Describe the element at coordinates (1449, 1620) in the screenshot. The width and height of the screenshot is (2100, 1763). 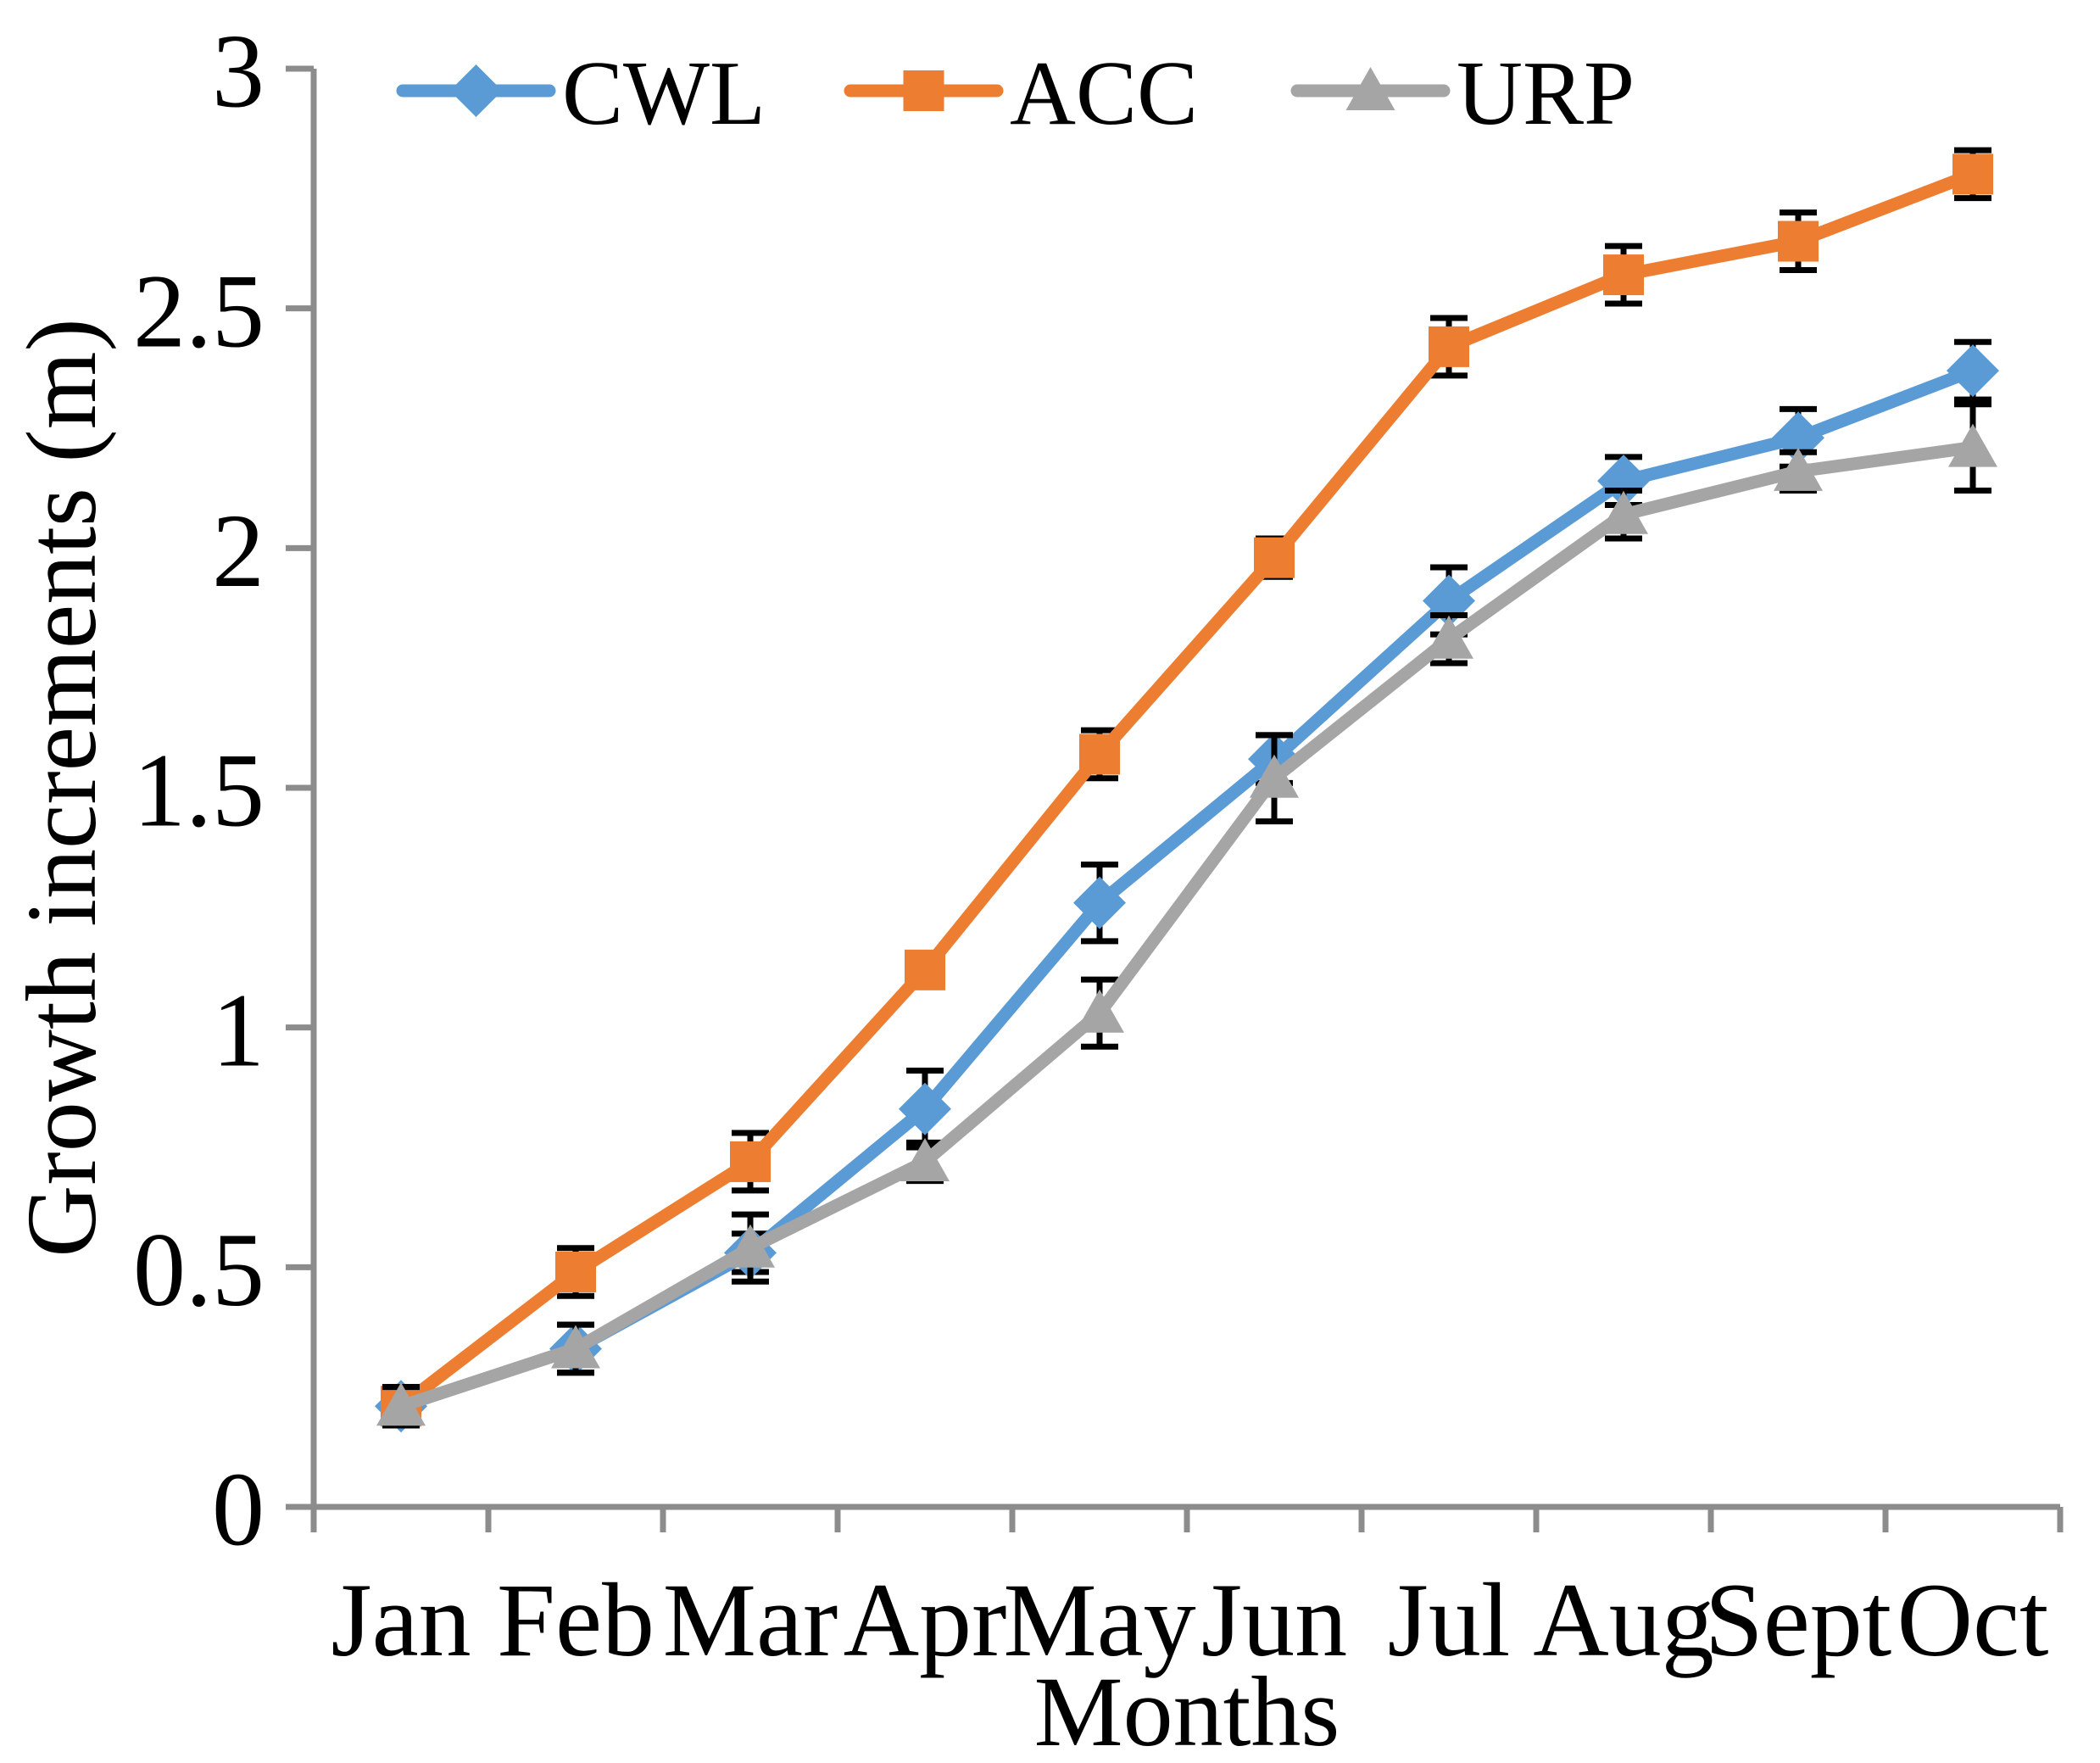
I see `x-tick-label: Jul` at that location.